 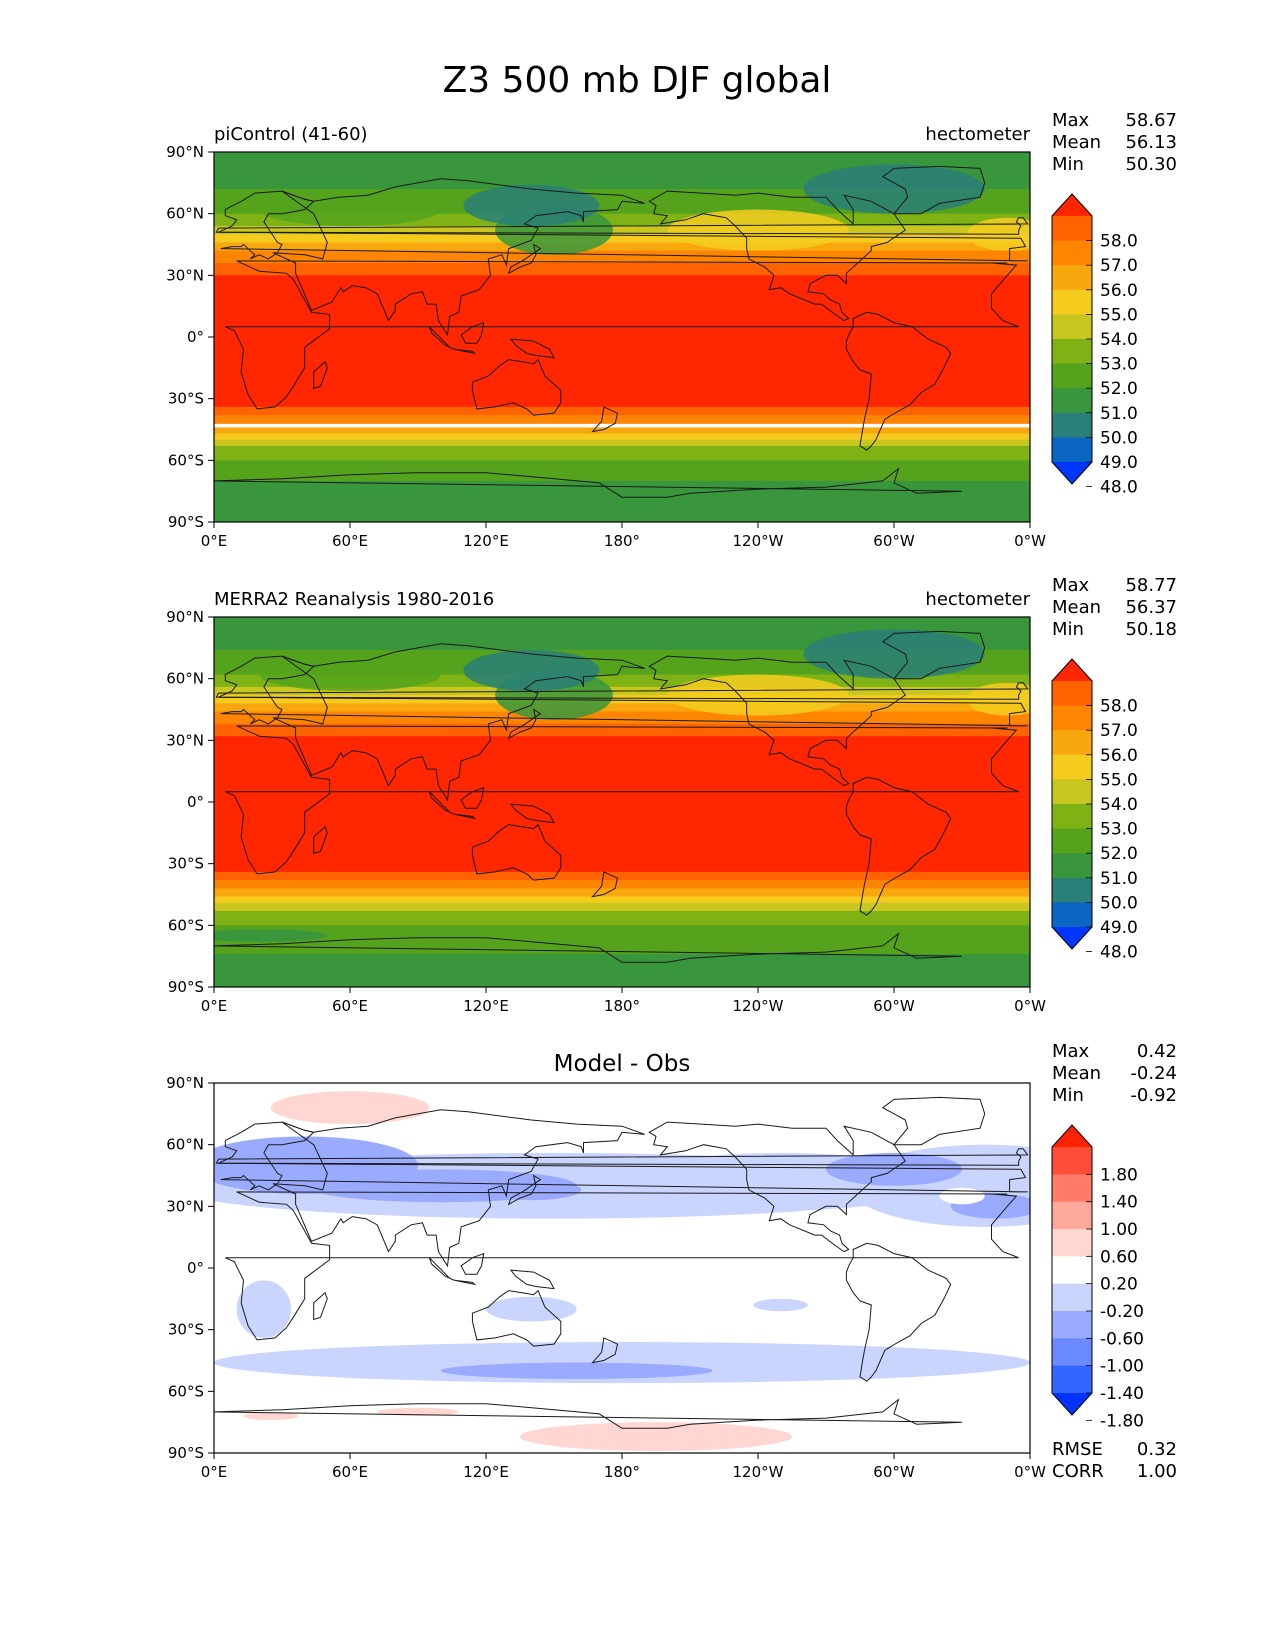 I want to click on colorbar-label: 55.0, so click(x=1119, y=315).